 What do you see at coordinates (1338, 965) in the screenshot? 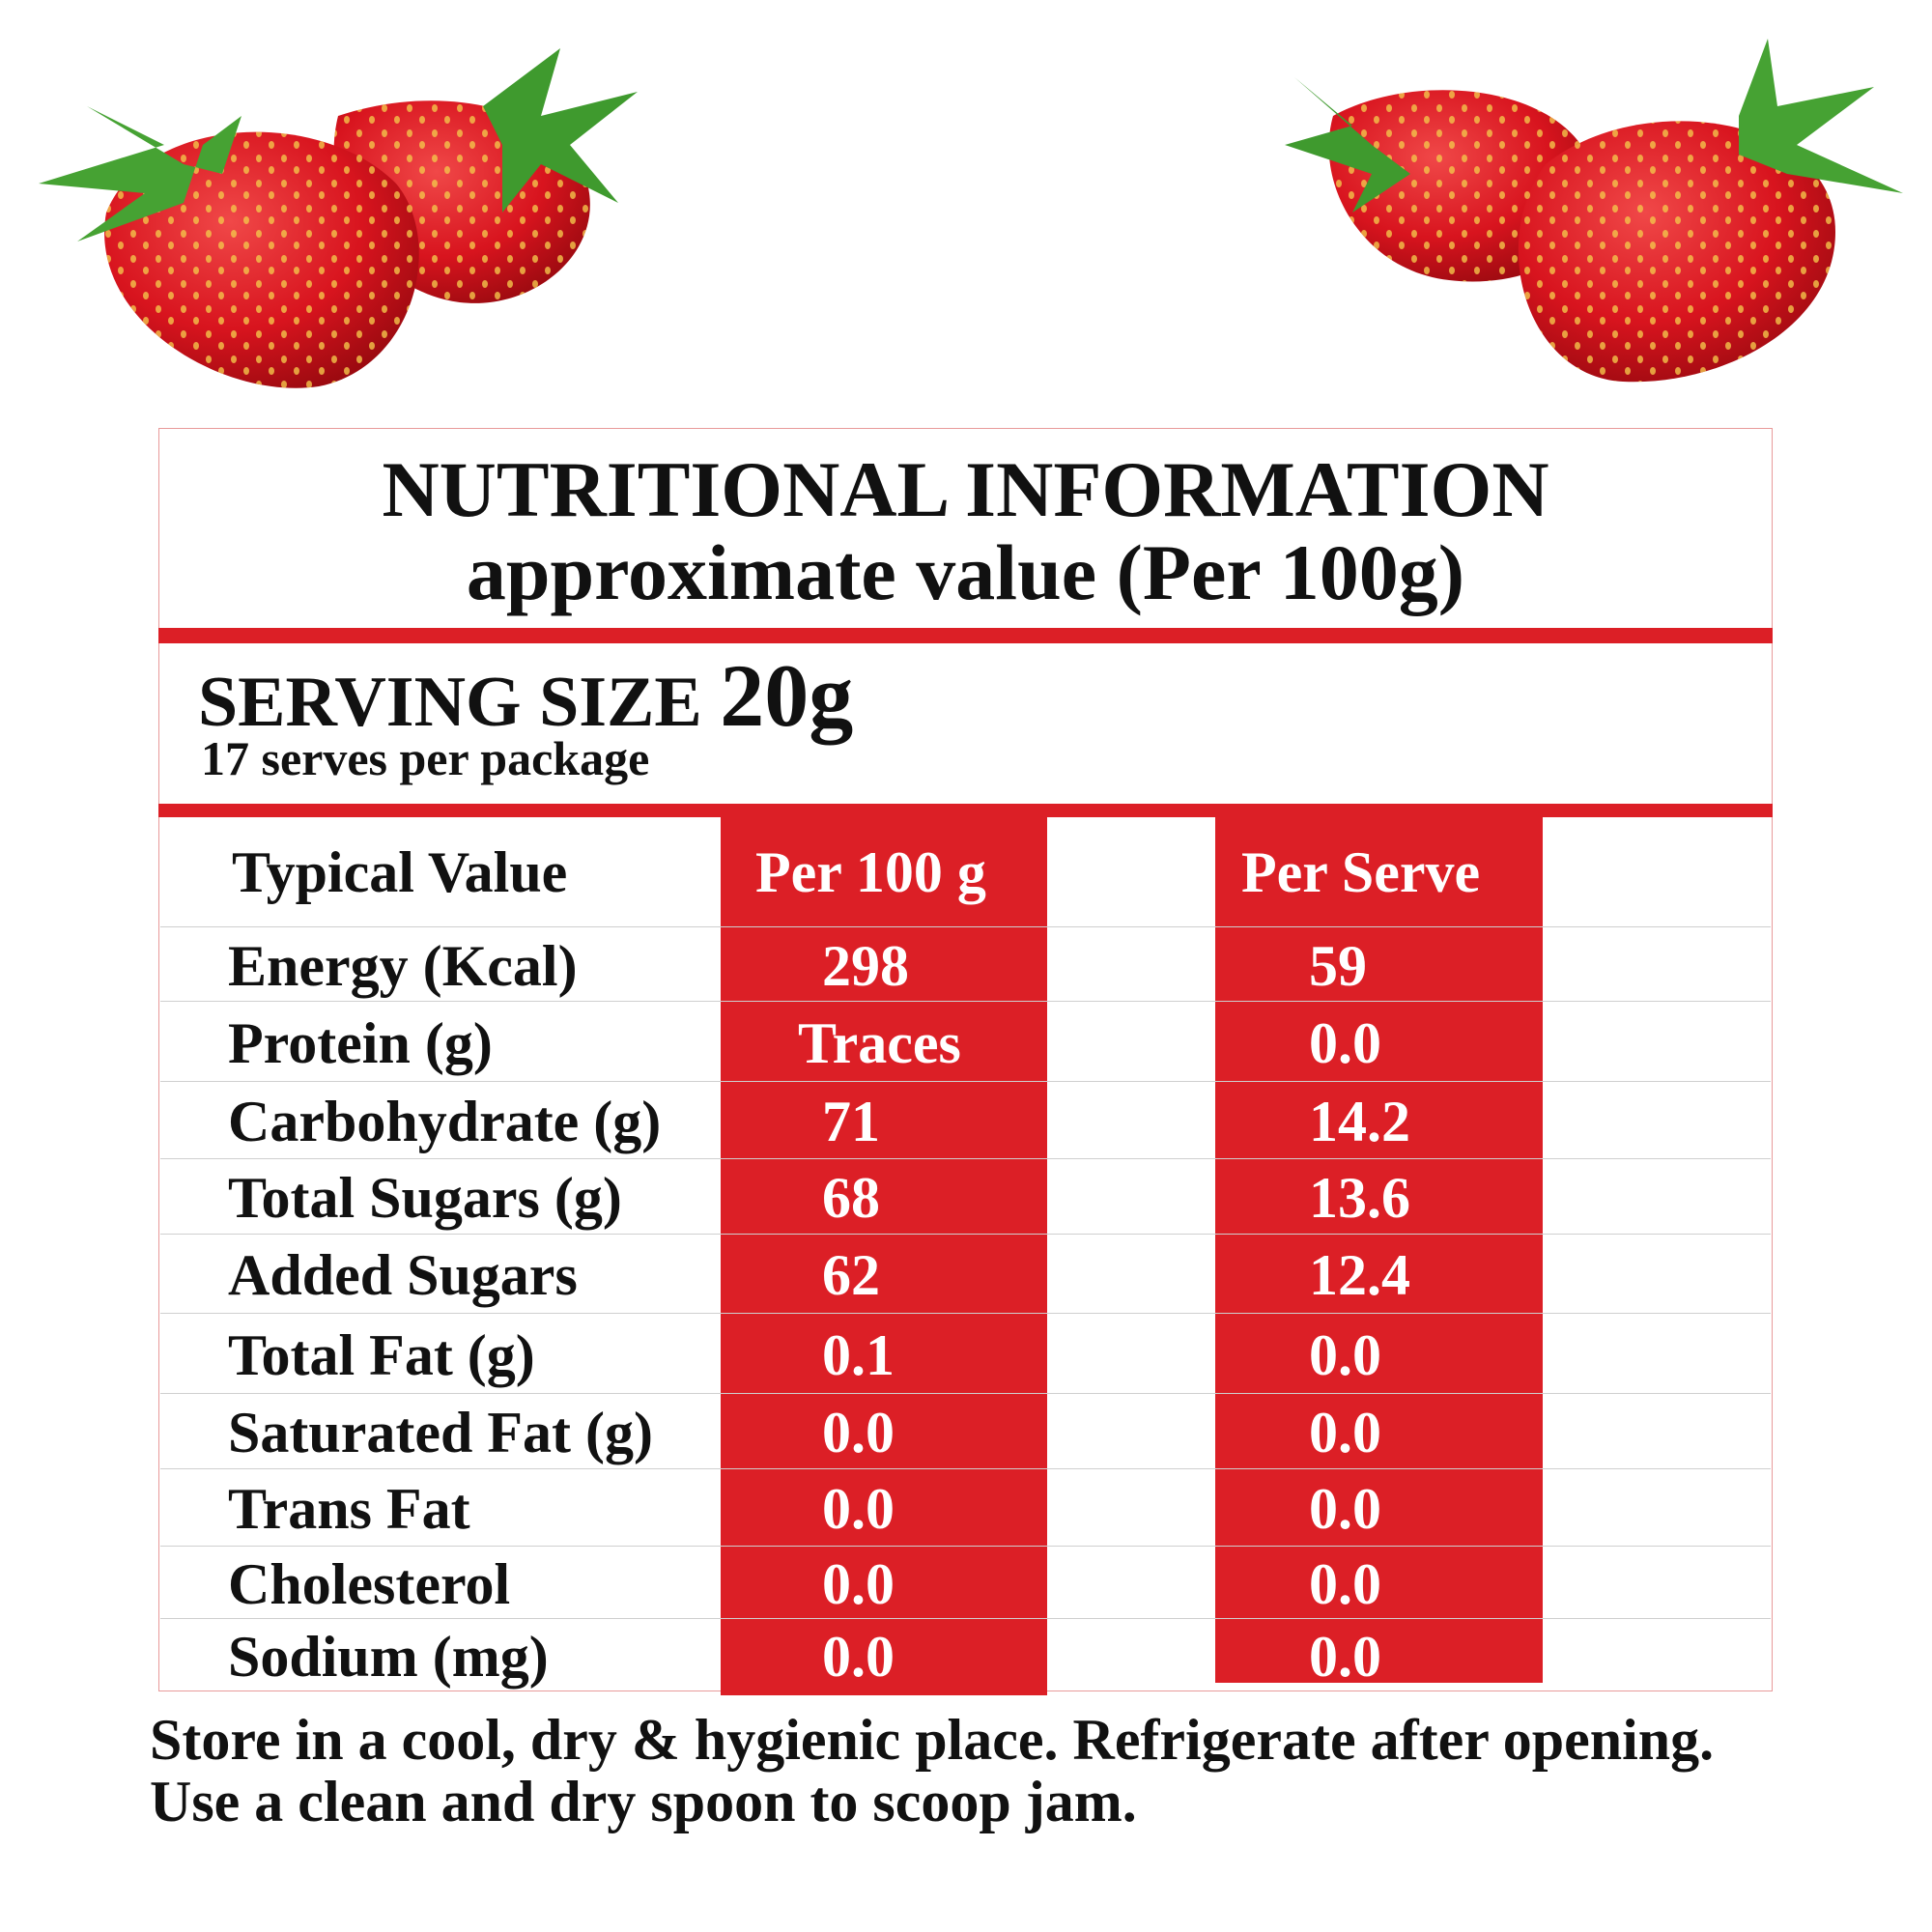
I see `per-serve: 59` at bounding box center [1338, 965].